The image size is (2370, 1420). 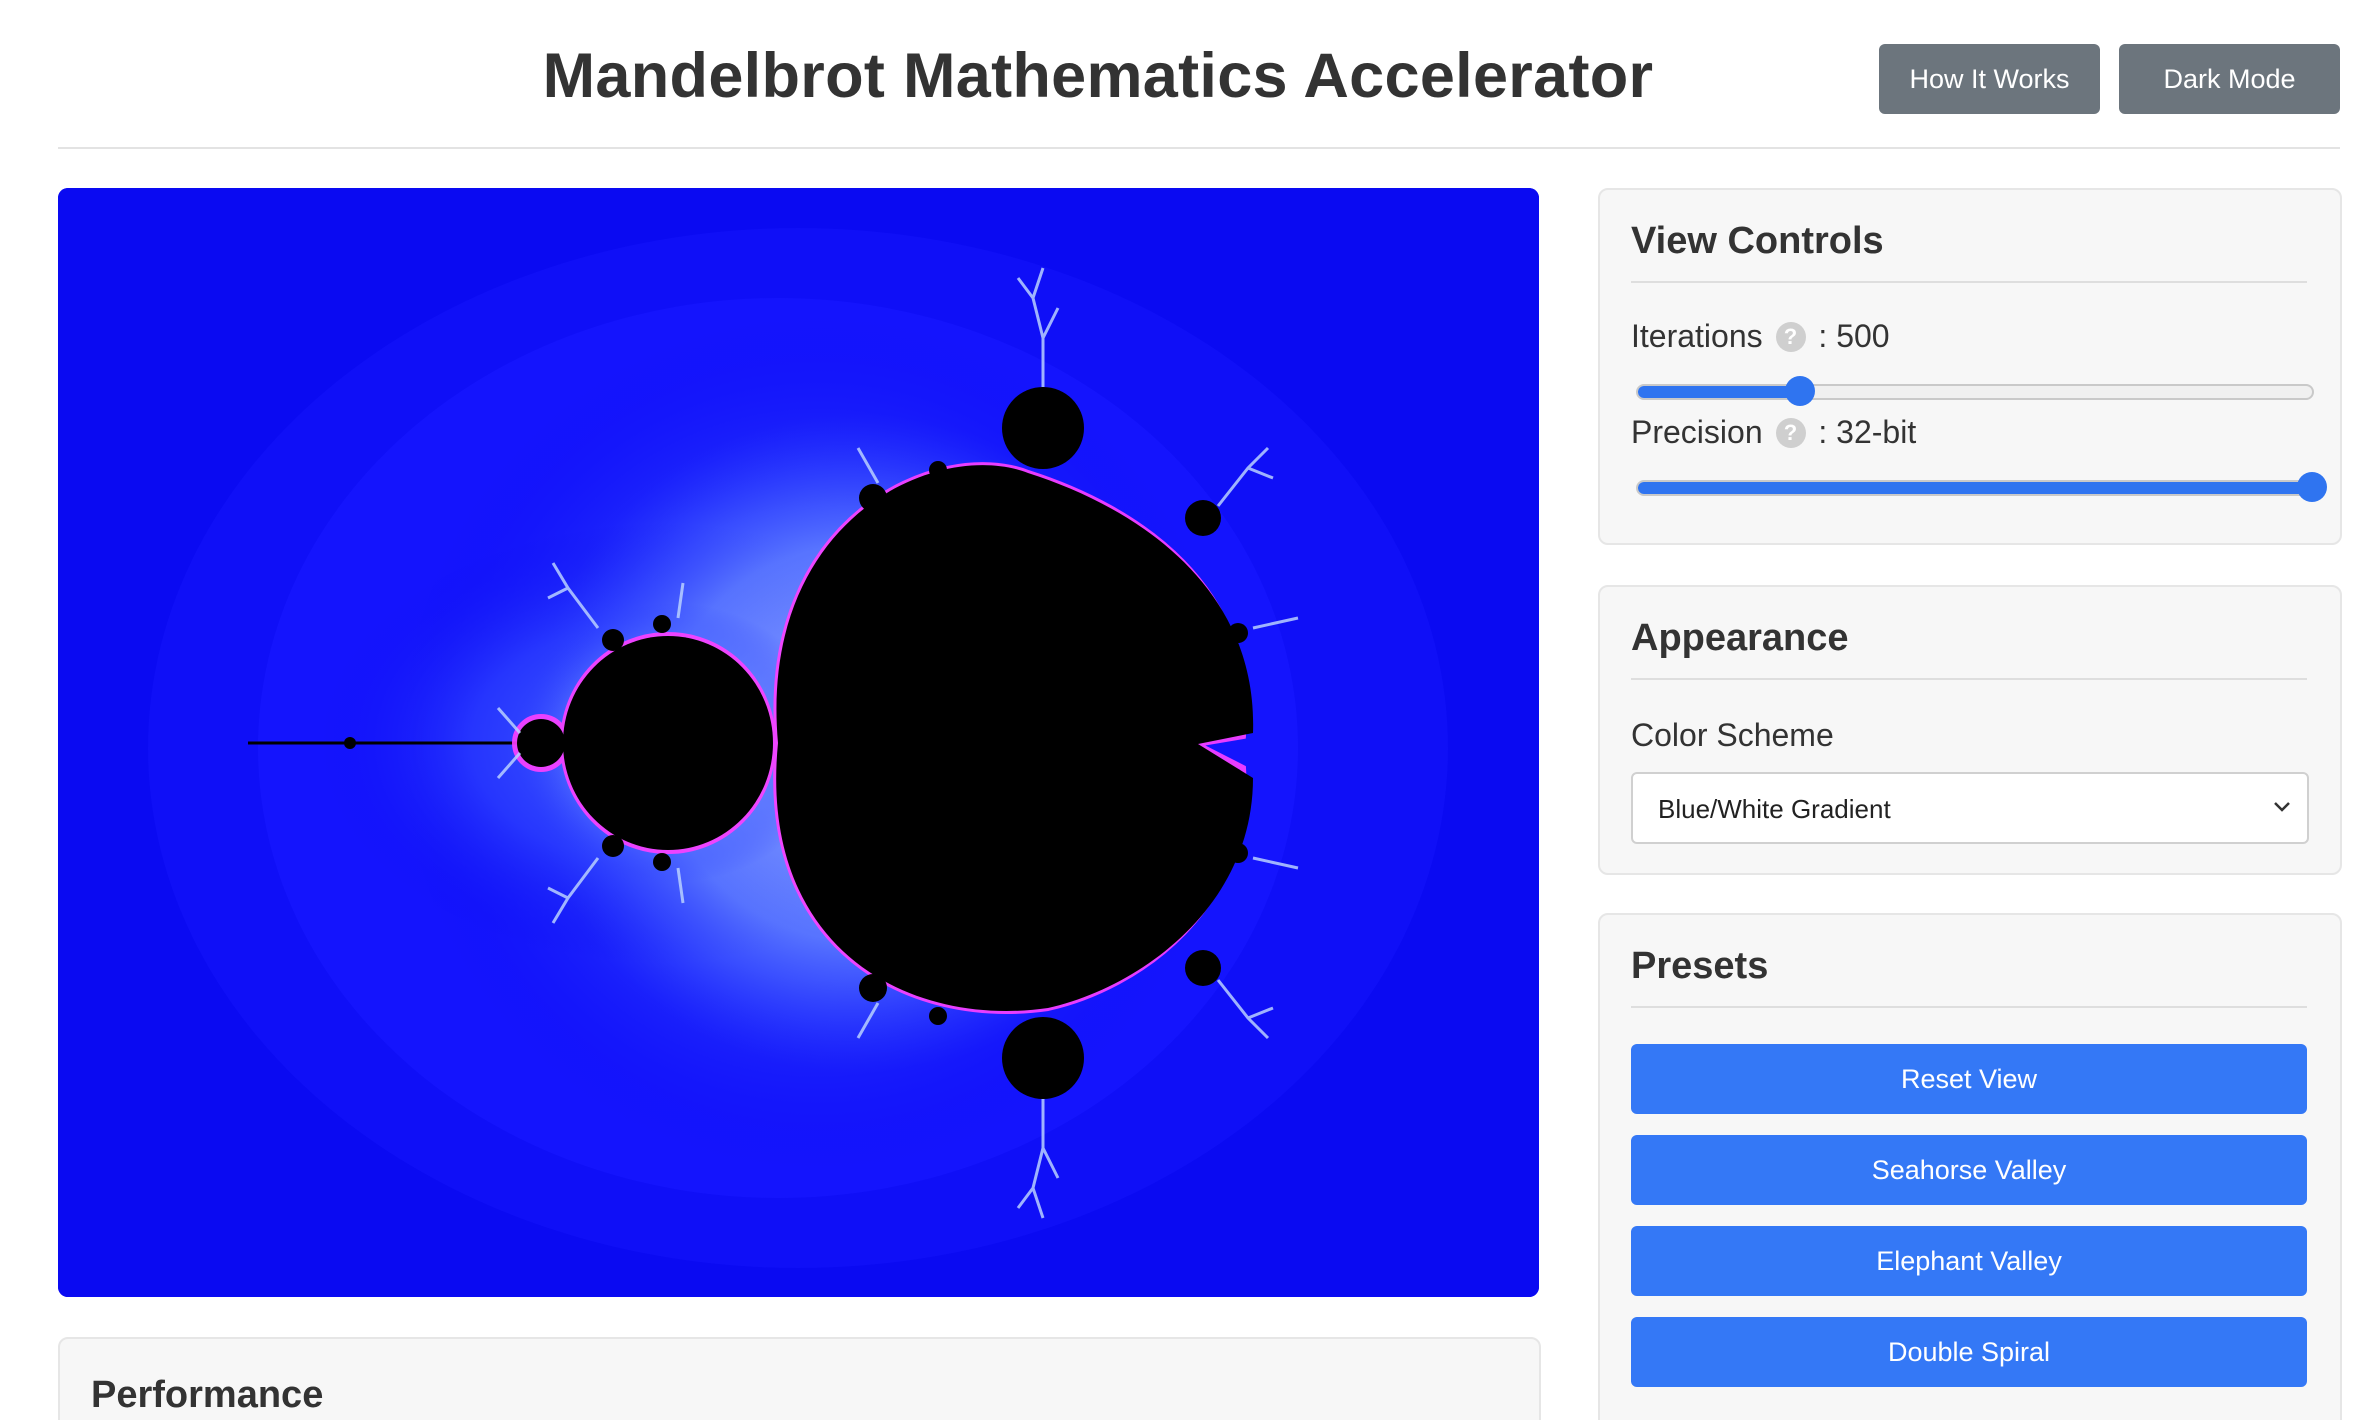 I want to click on iterations-help-icon: ?, so click(x=1790, y=336).